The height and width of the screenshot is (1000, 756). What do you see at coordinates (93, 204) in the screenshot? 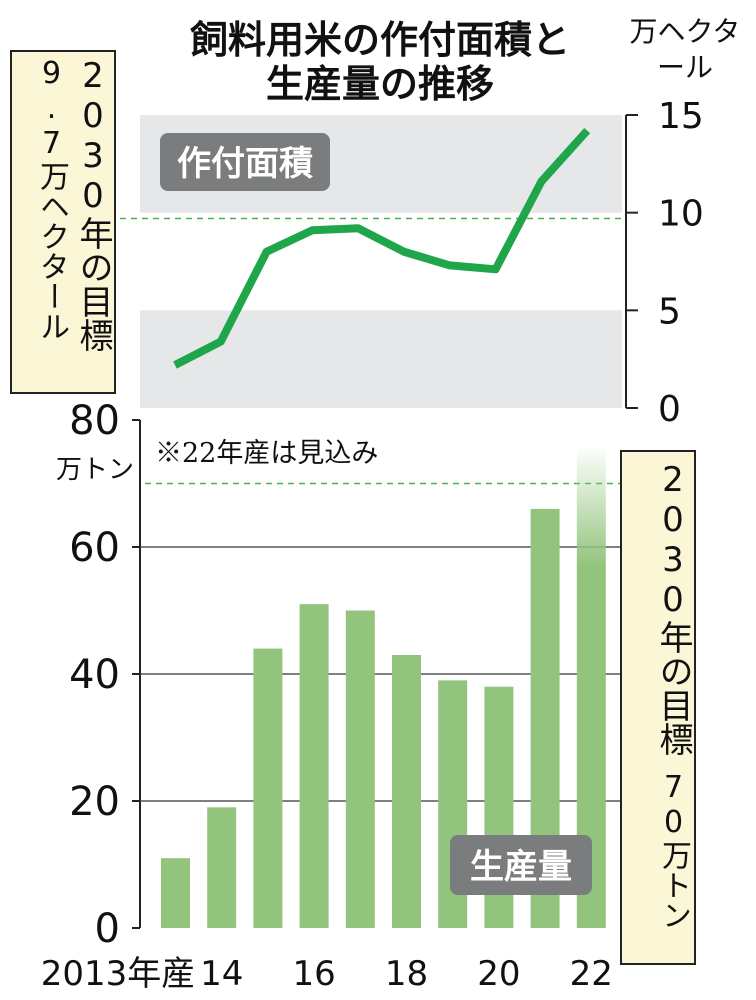
I see `area-target-label: 2030年の目標` at bounding box center [93, 204].